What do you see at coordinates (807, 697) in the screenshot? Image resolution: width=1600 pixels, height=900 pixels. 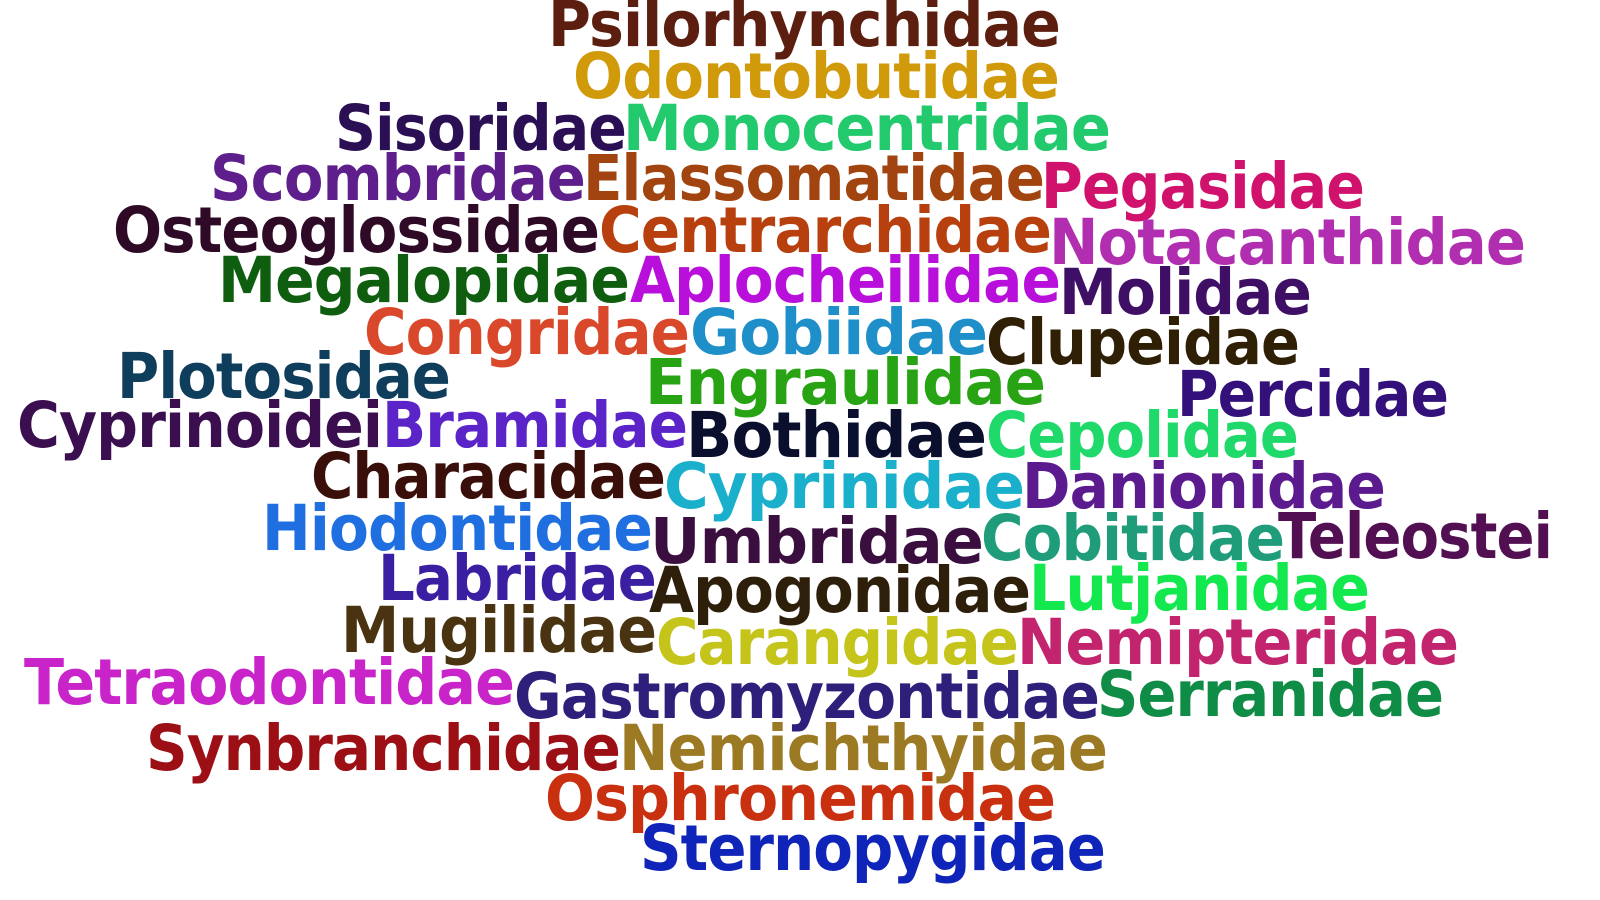 I see `word-gastromyzontidae: Gastromyzontidae` at bounding box center [807, 697].